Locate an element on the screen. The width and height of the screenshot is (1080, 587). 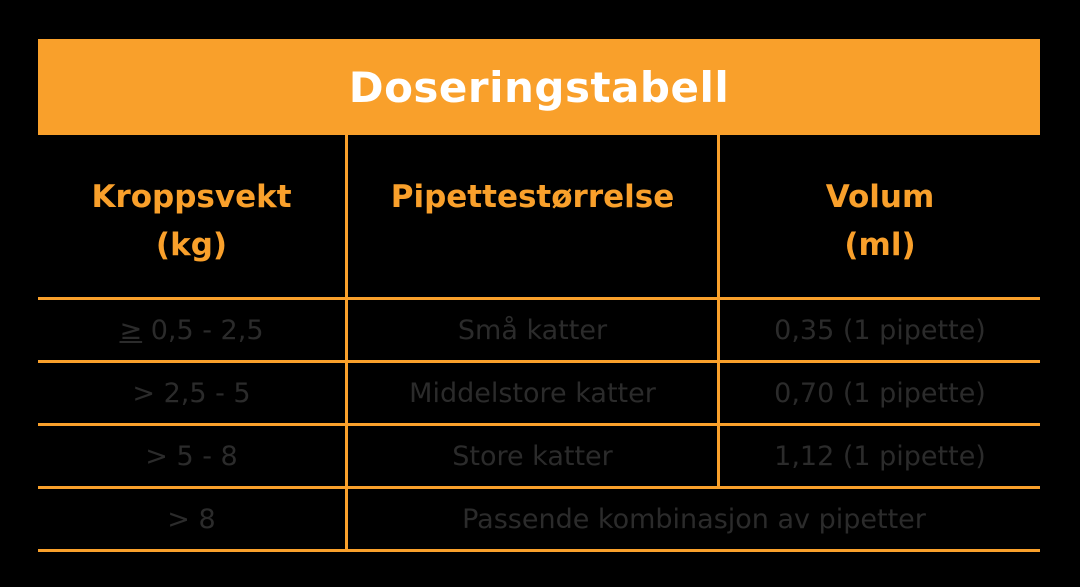
combined-size-volume-cell: Passende kombinasjon av pipetter is located at coordinates (694, 519).